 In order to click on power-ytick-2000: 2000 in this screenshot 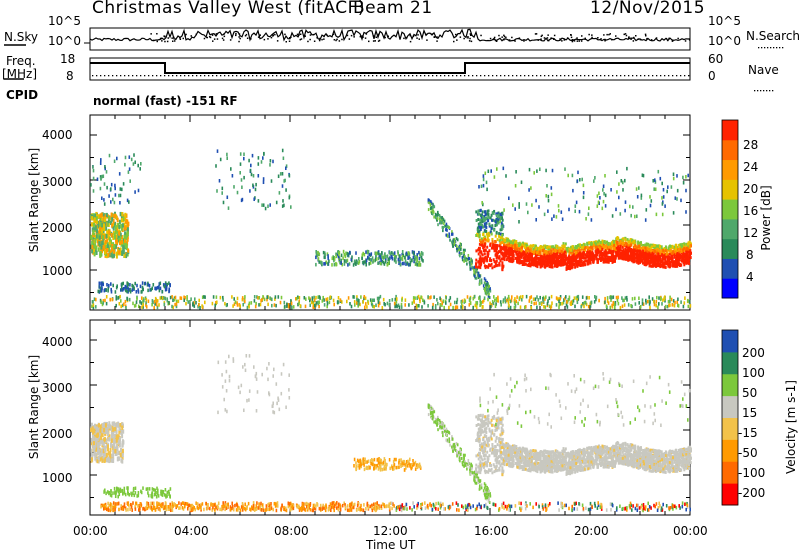, I will do `click(57, 228)`.